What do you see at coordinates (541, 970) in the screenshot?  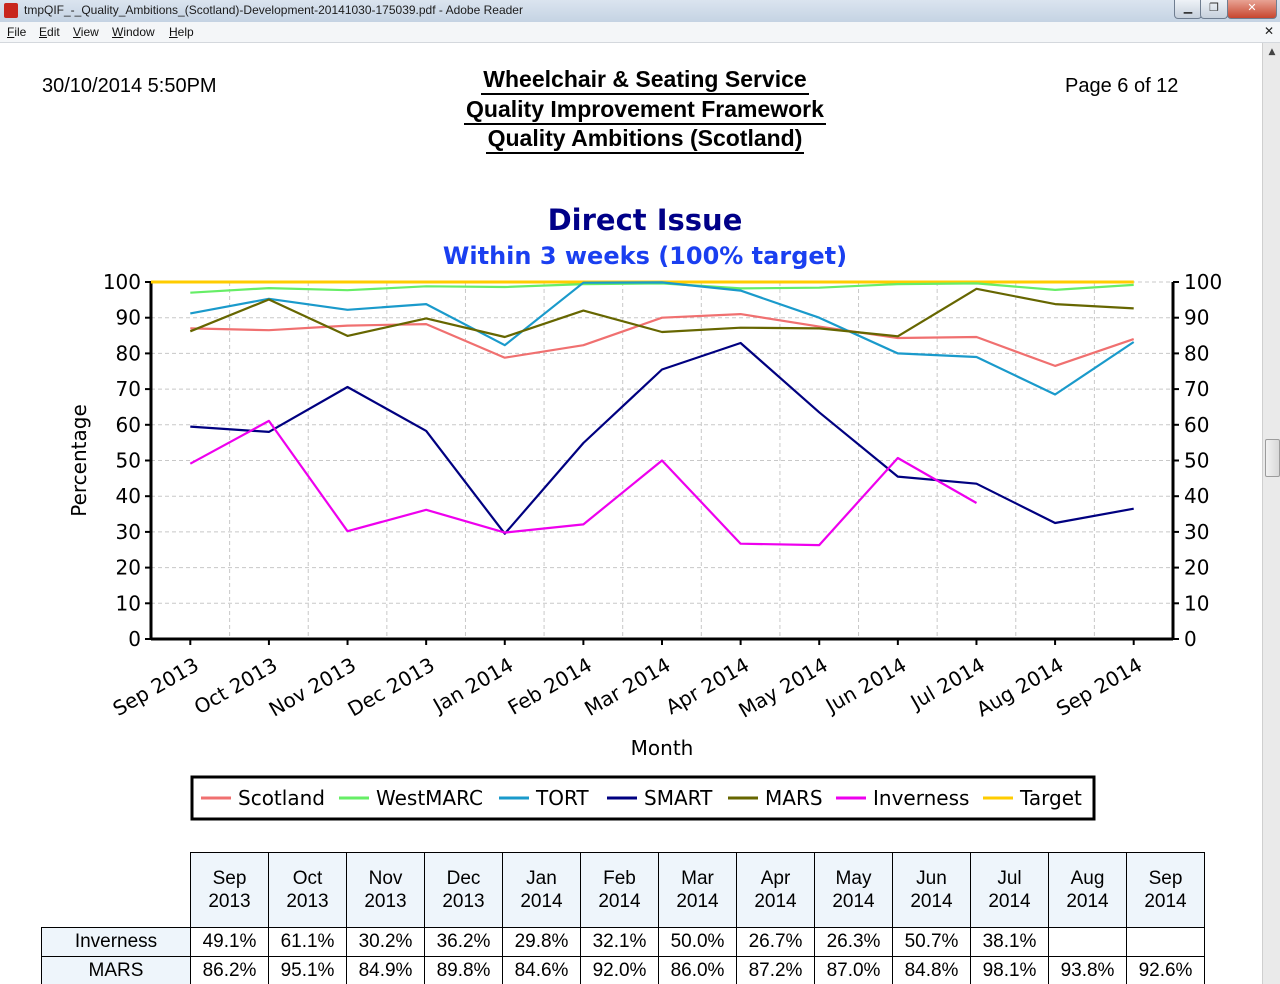 I see `table-cell: 84.6%` at bounding box center [541, 970].